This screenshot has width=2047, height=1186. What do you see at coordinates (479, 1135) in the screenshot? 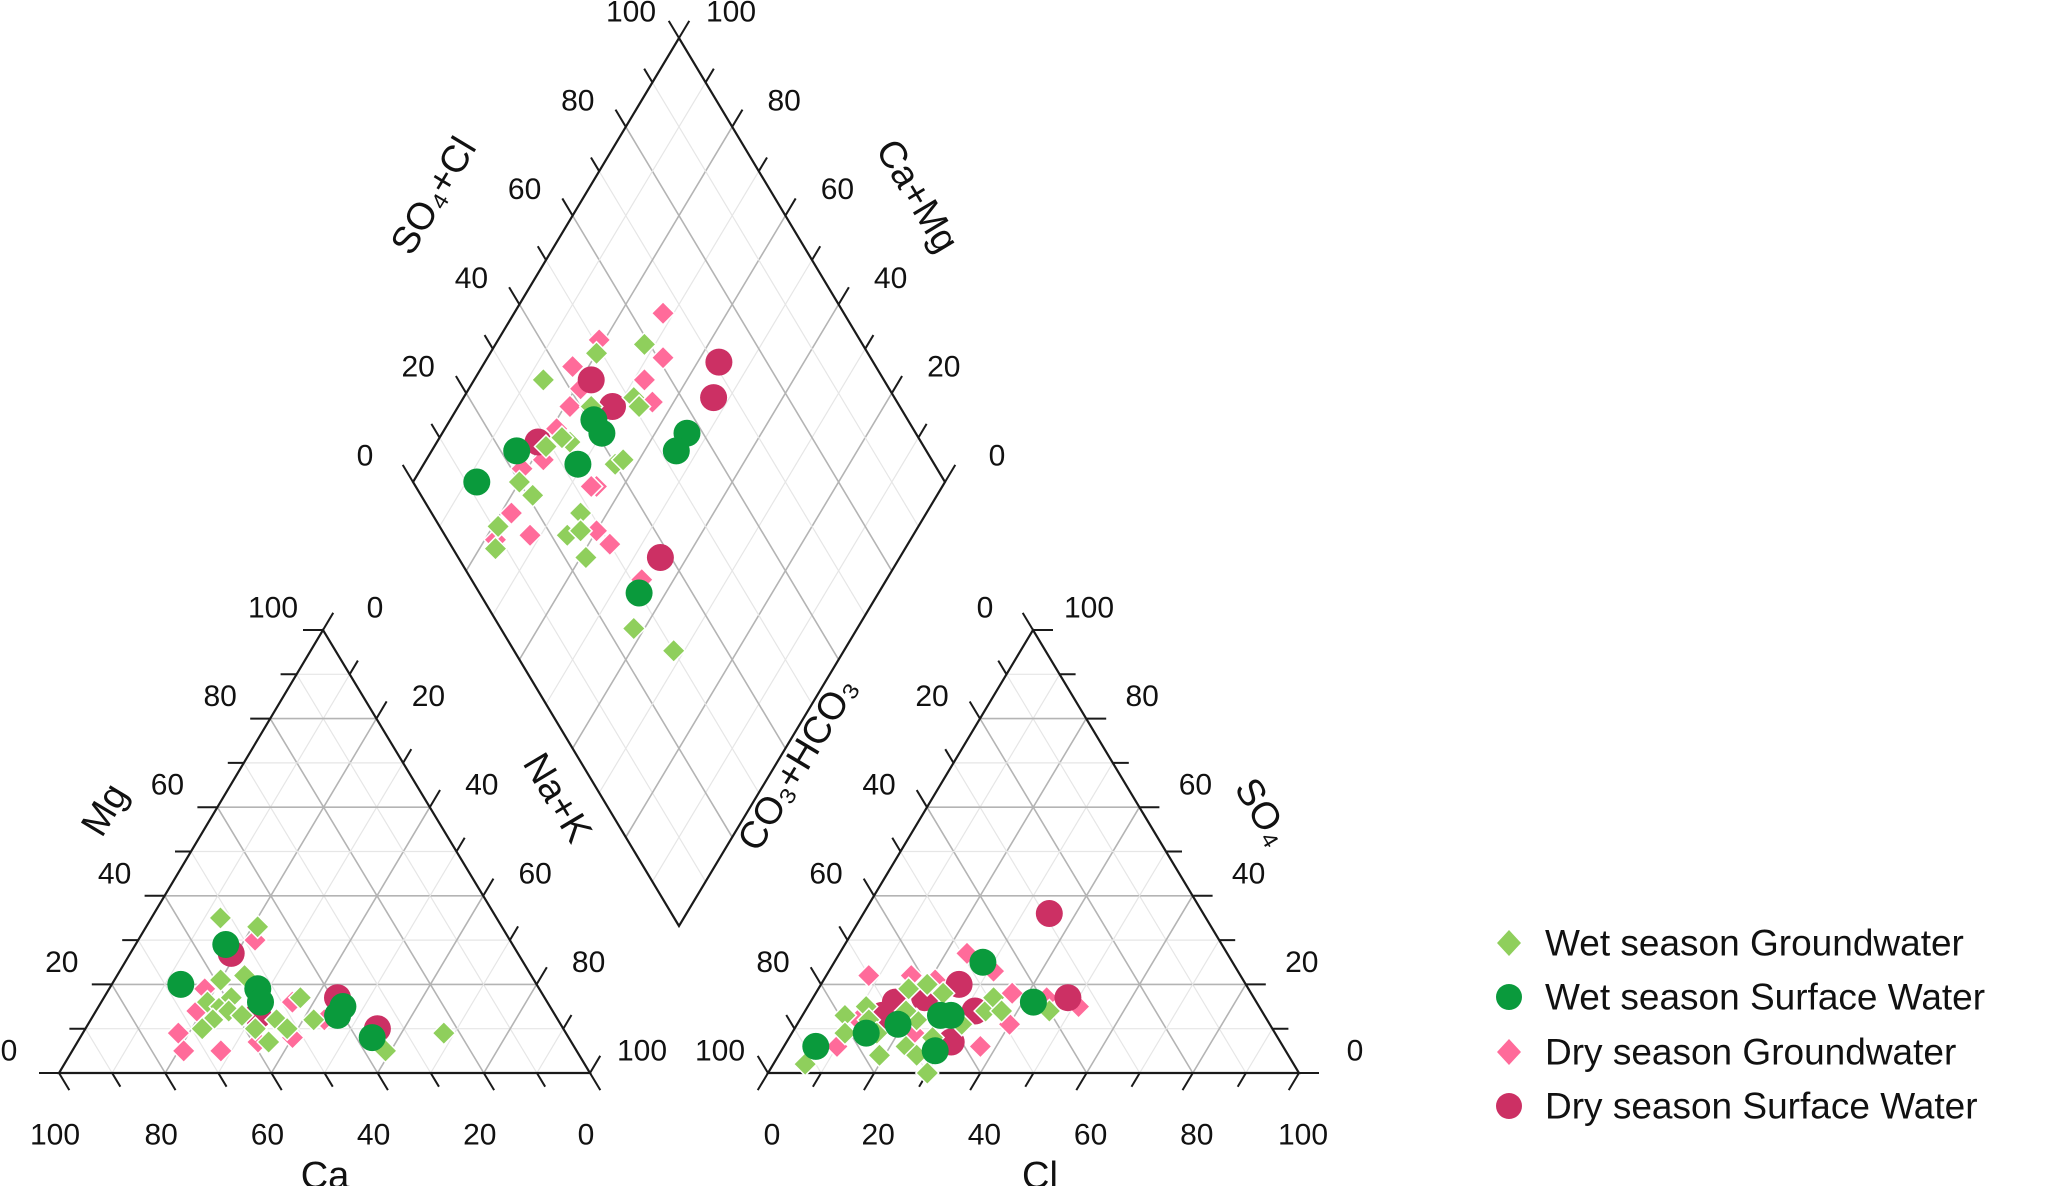
I see `ca-axis-tick-label: 20` at bounding box center [479, 1135].